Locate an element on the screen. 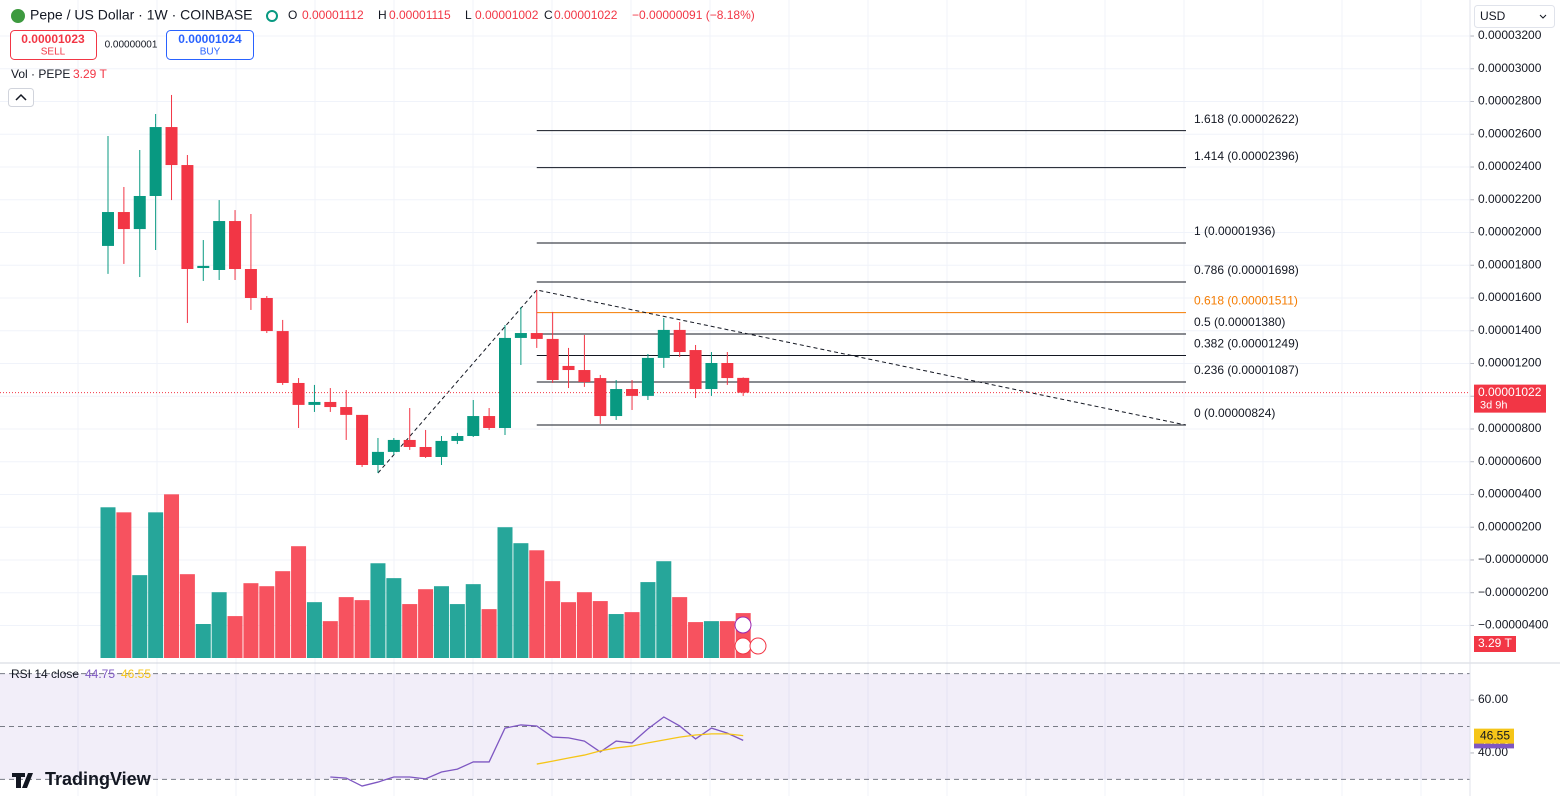 The height and width of the screenshot is (796, 1560). rsi-pane is located at coordinates (735, 730).